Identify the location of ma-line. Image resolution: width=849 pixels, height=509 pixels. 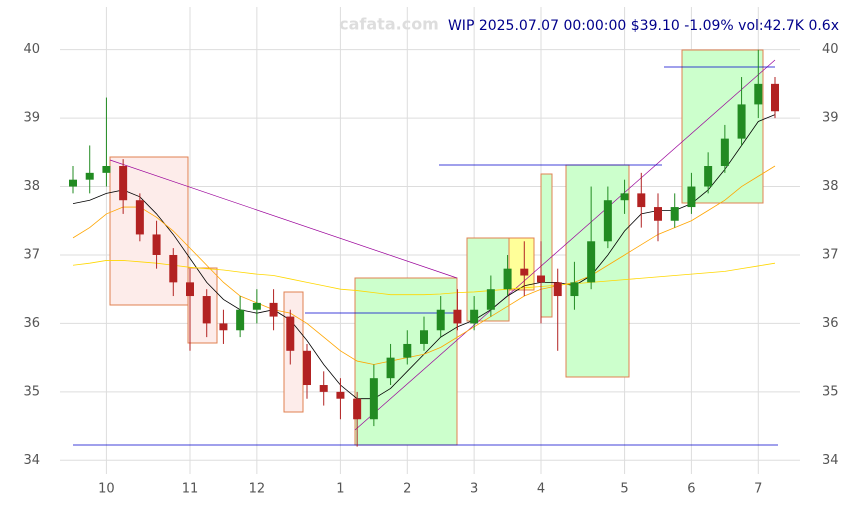
(424, 278).